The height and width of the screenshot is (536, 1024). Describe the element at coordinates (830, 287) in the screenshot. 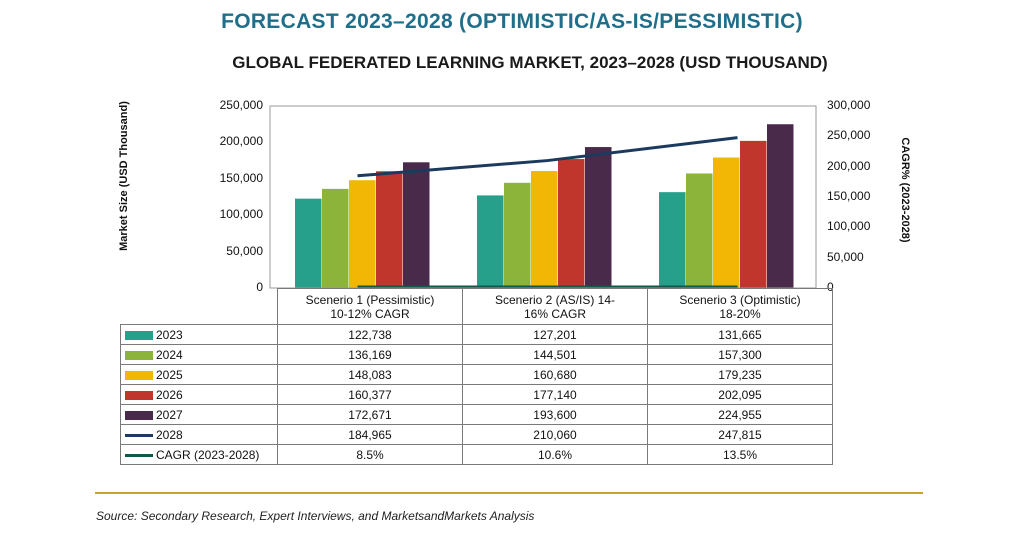

I see `y2-tick-label: 0` at that location.